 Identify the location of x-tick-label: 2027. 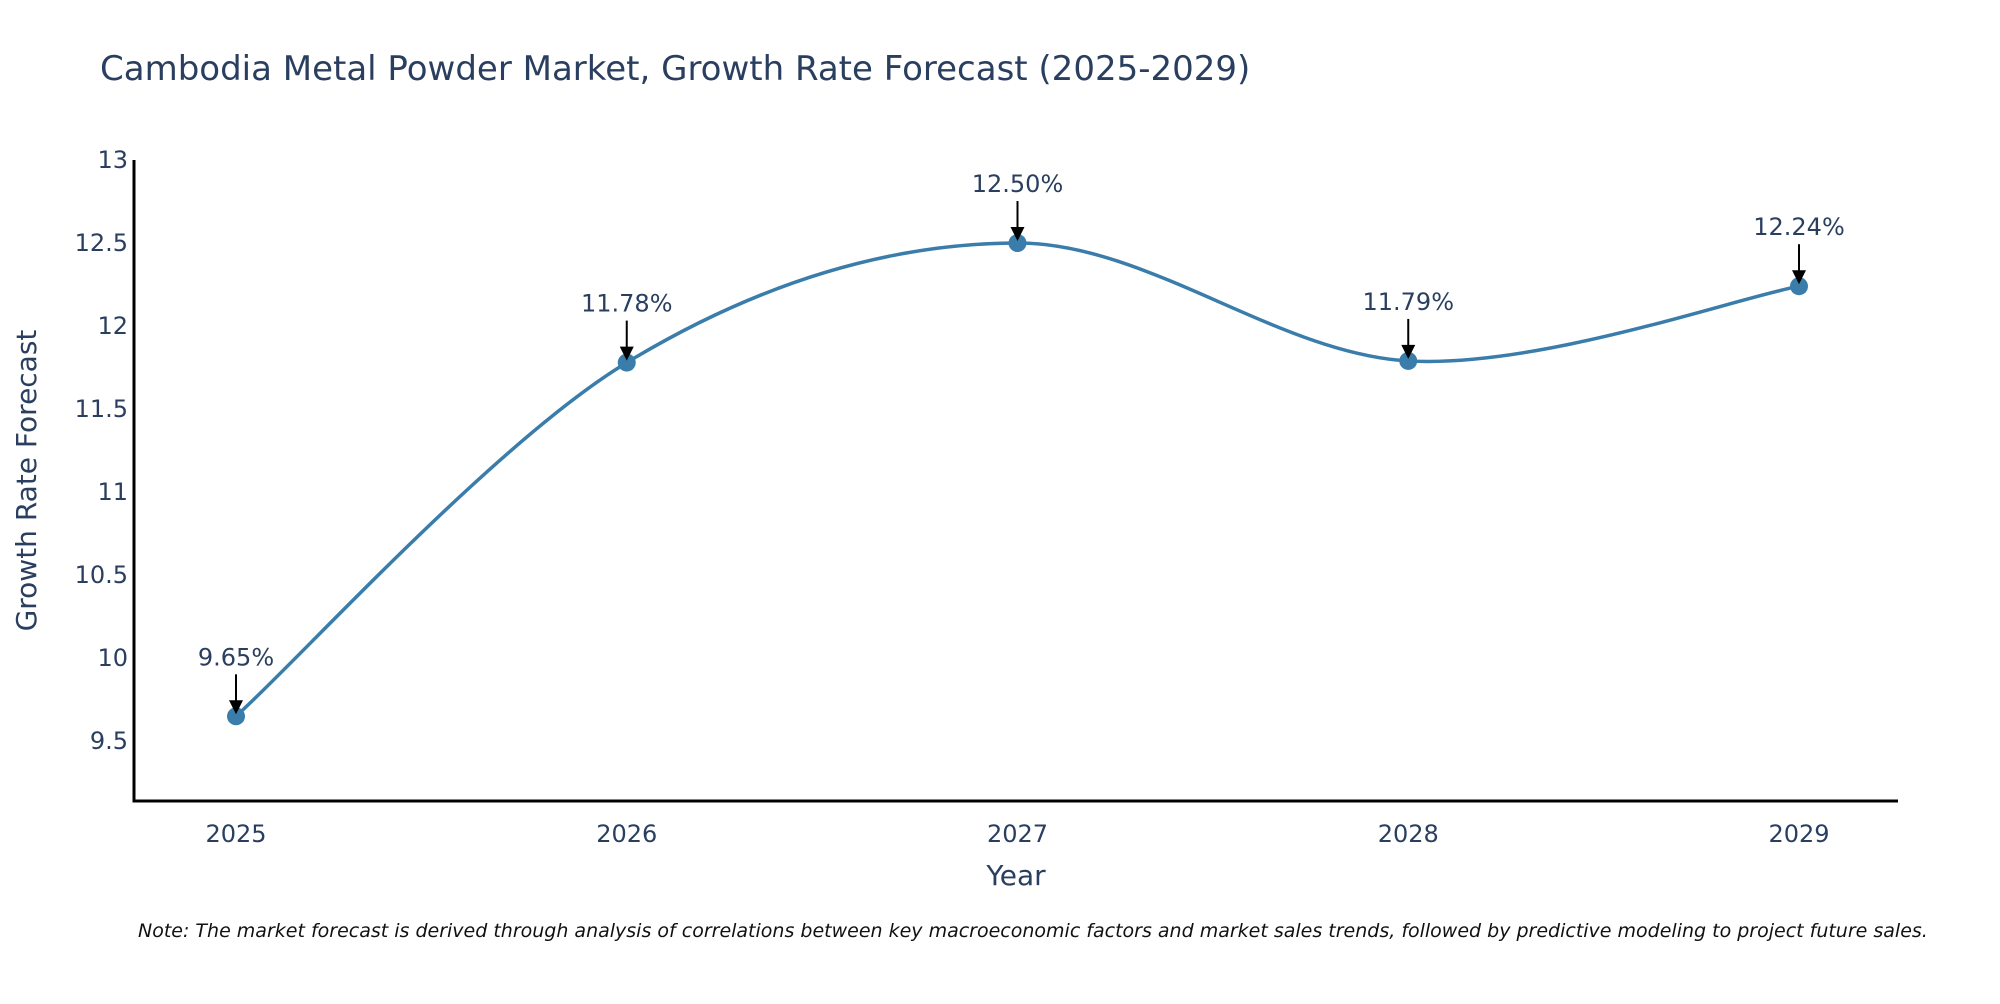
(1017, 834).